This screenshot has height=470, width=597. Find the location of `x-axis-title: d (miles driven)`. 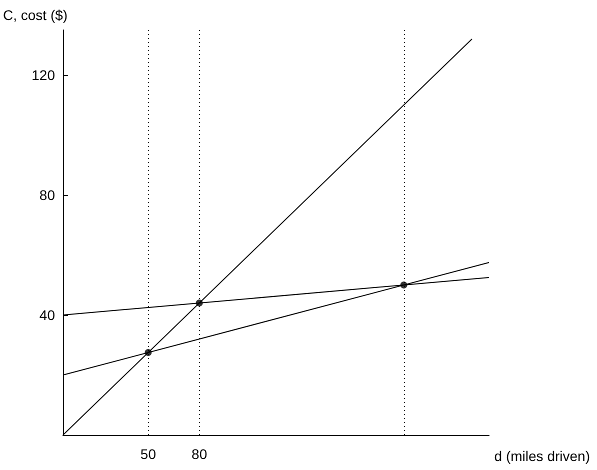

x-axis-title: d (miles driven) is located at coordinates (542, 456).